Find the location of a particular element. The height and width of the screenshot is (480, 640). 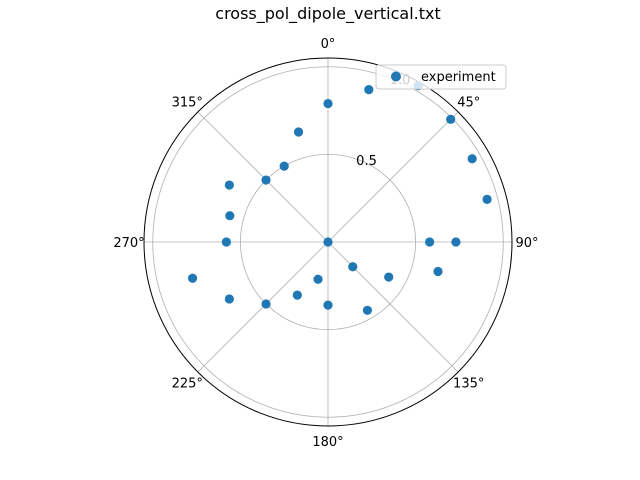

angle-tick-label: 135° is located at coordinates (468, 384).